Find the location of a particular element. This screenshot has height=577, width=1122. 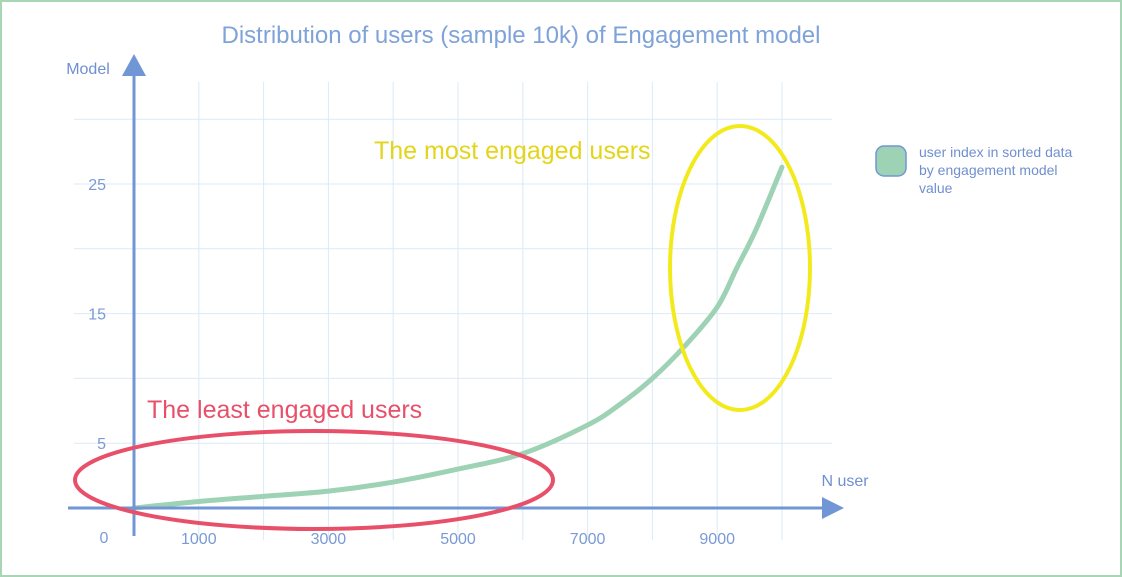

legend-label-line-2: by engagement model is located at coordinates (988, 170).